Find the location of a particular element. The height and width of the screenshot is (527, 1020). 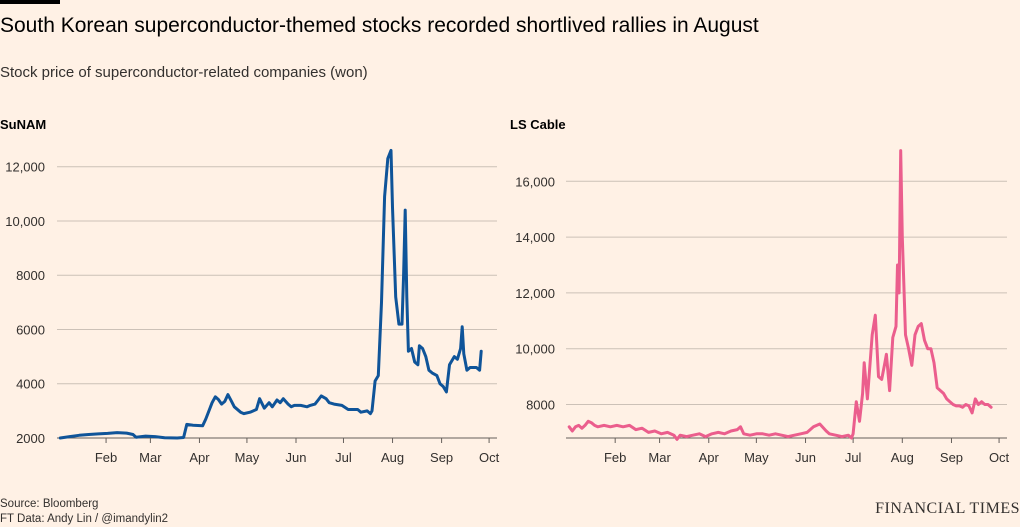

sunam-x-tick-label: Jul is located at coordinates (343, 457).